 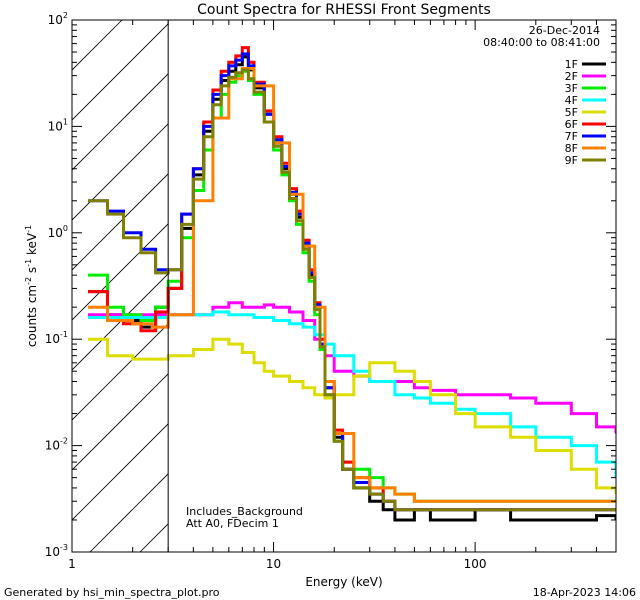 What do you see at coordinates (584, 592) in the screenshot?
I see `footer-timestamp: 18-Apr-2023 14:06` at bounding box center [584, 592].